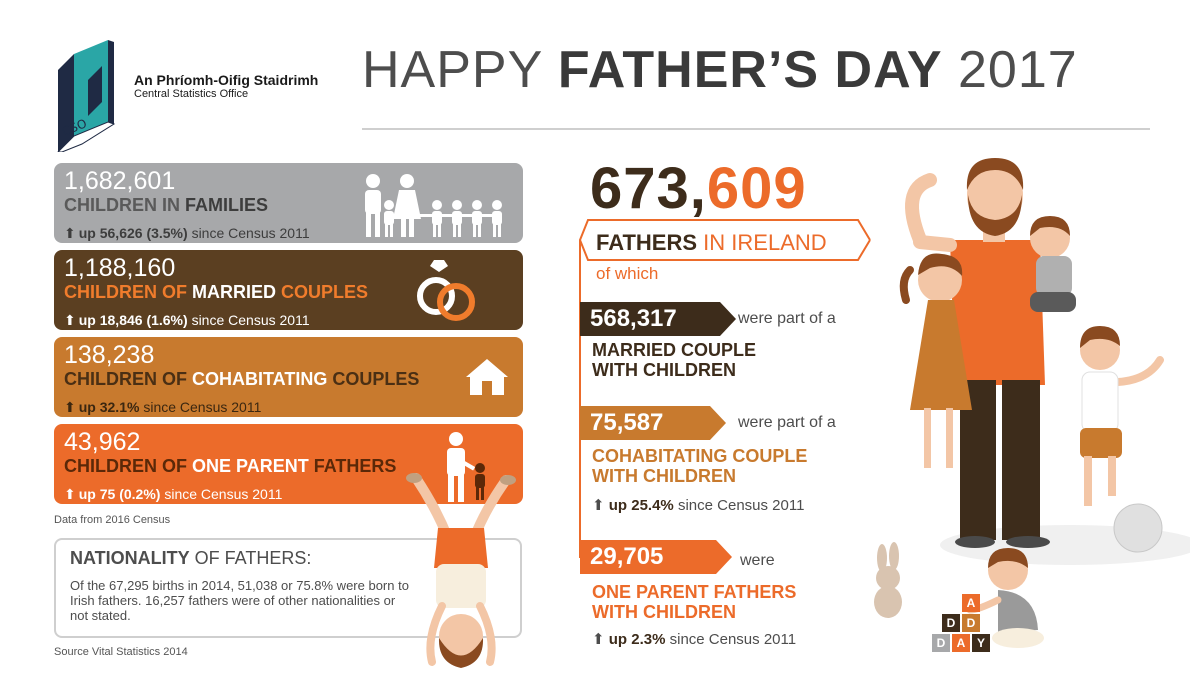 The image size is (1200, 700). Describe the element at coordinates (120, 181) in the screenshot. I see `stat-number: 1,682,601` at that location.